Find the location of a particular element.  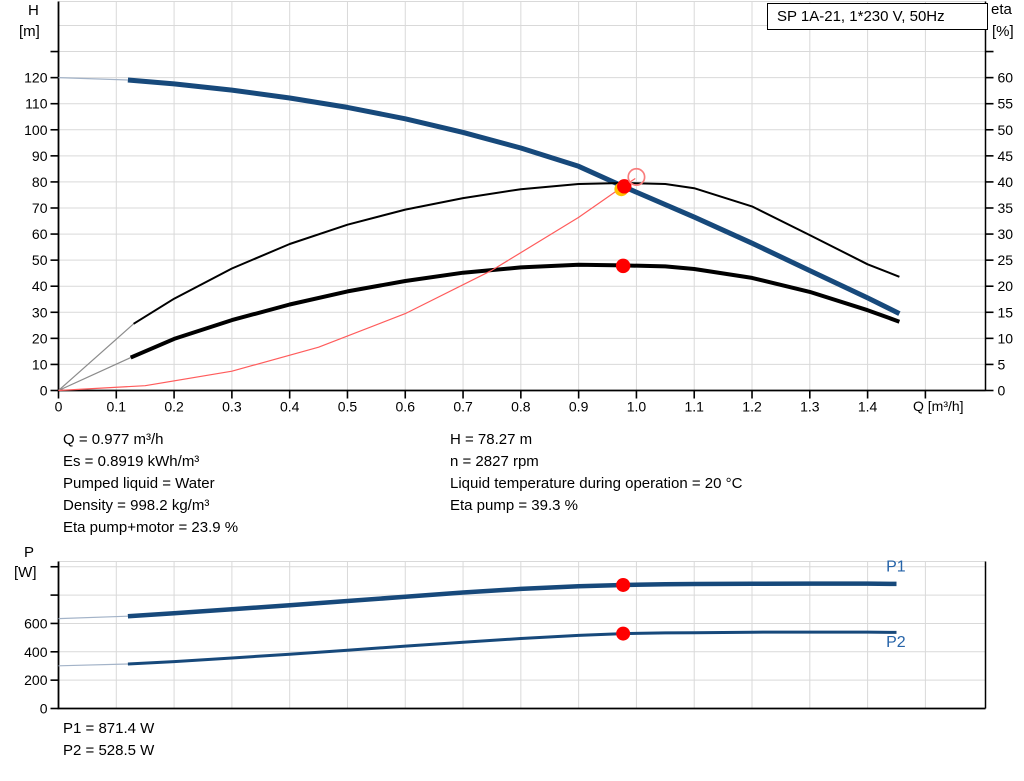

svg-text: 15 is located at coordinates (1006, 312).